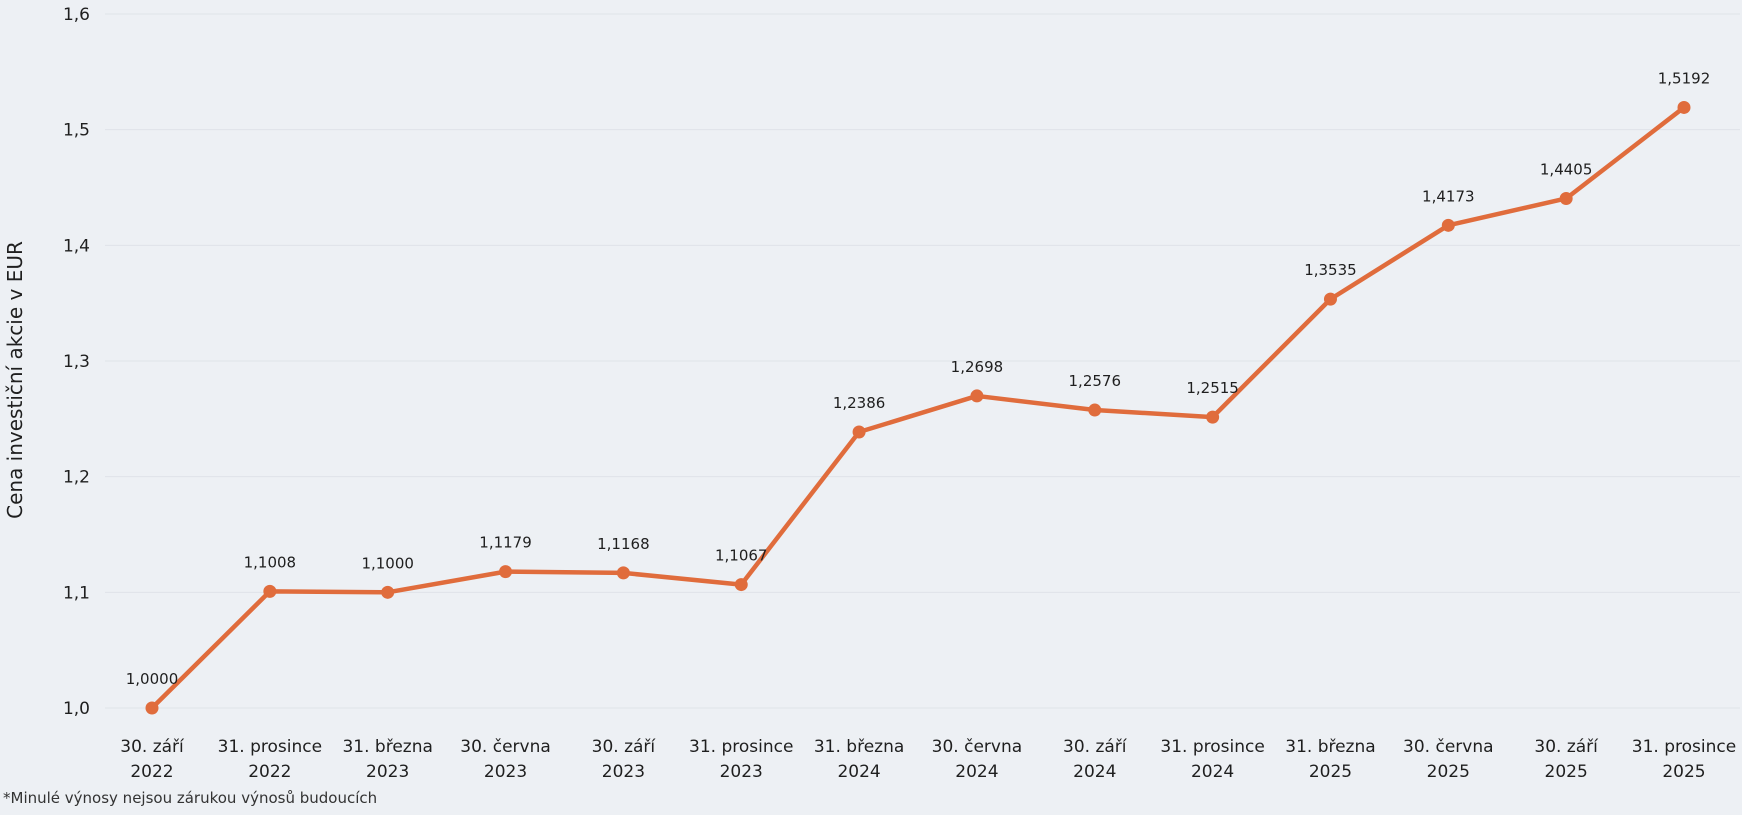 The width and height of the screenshot is (1742, 815). What do you see at coordinates (859, 403) in the screenshot?
I see `data-label: 1,2386` at bounding box center [859, 403].